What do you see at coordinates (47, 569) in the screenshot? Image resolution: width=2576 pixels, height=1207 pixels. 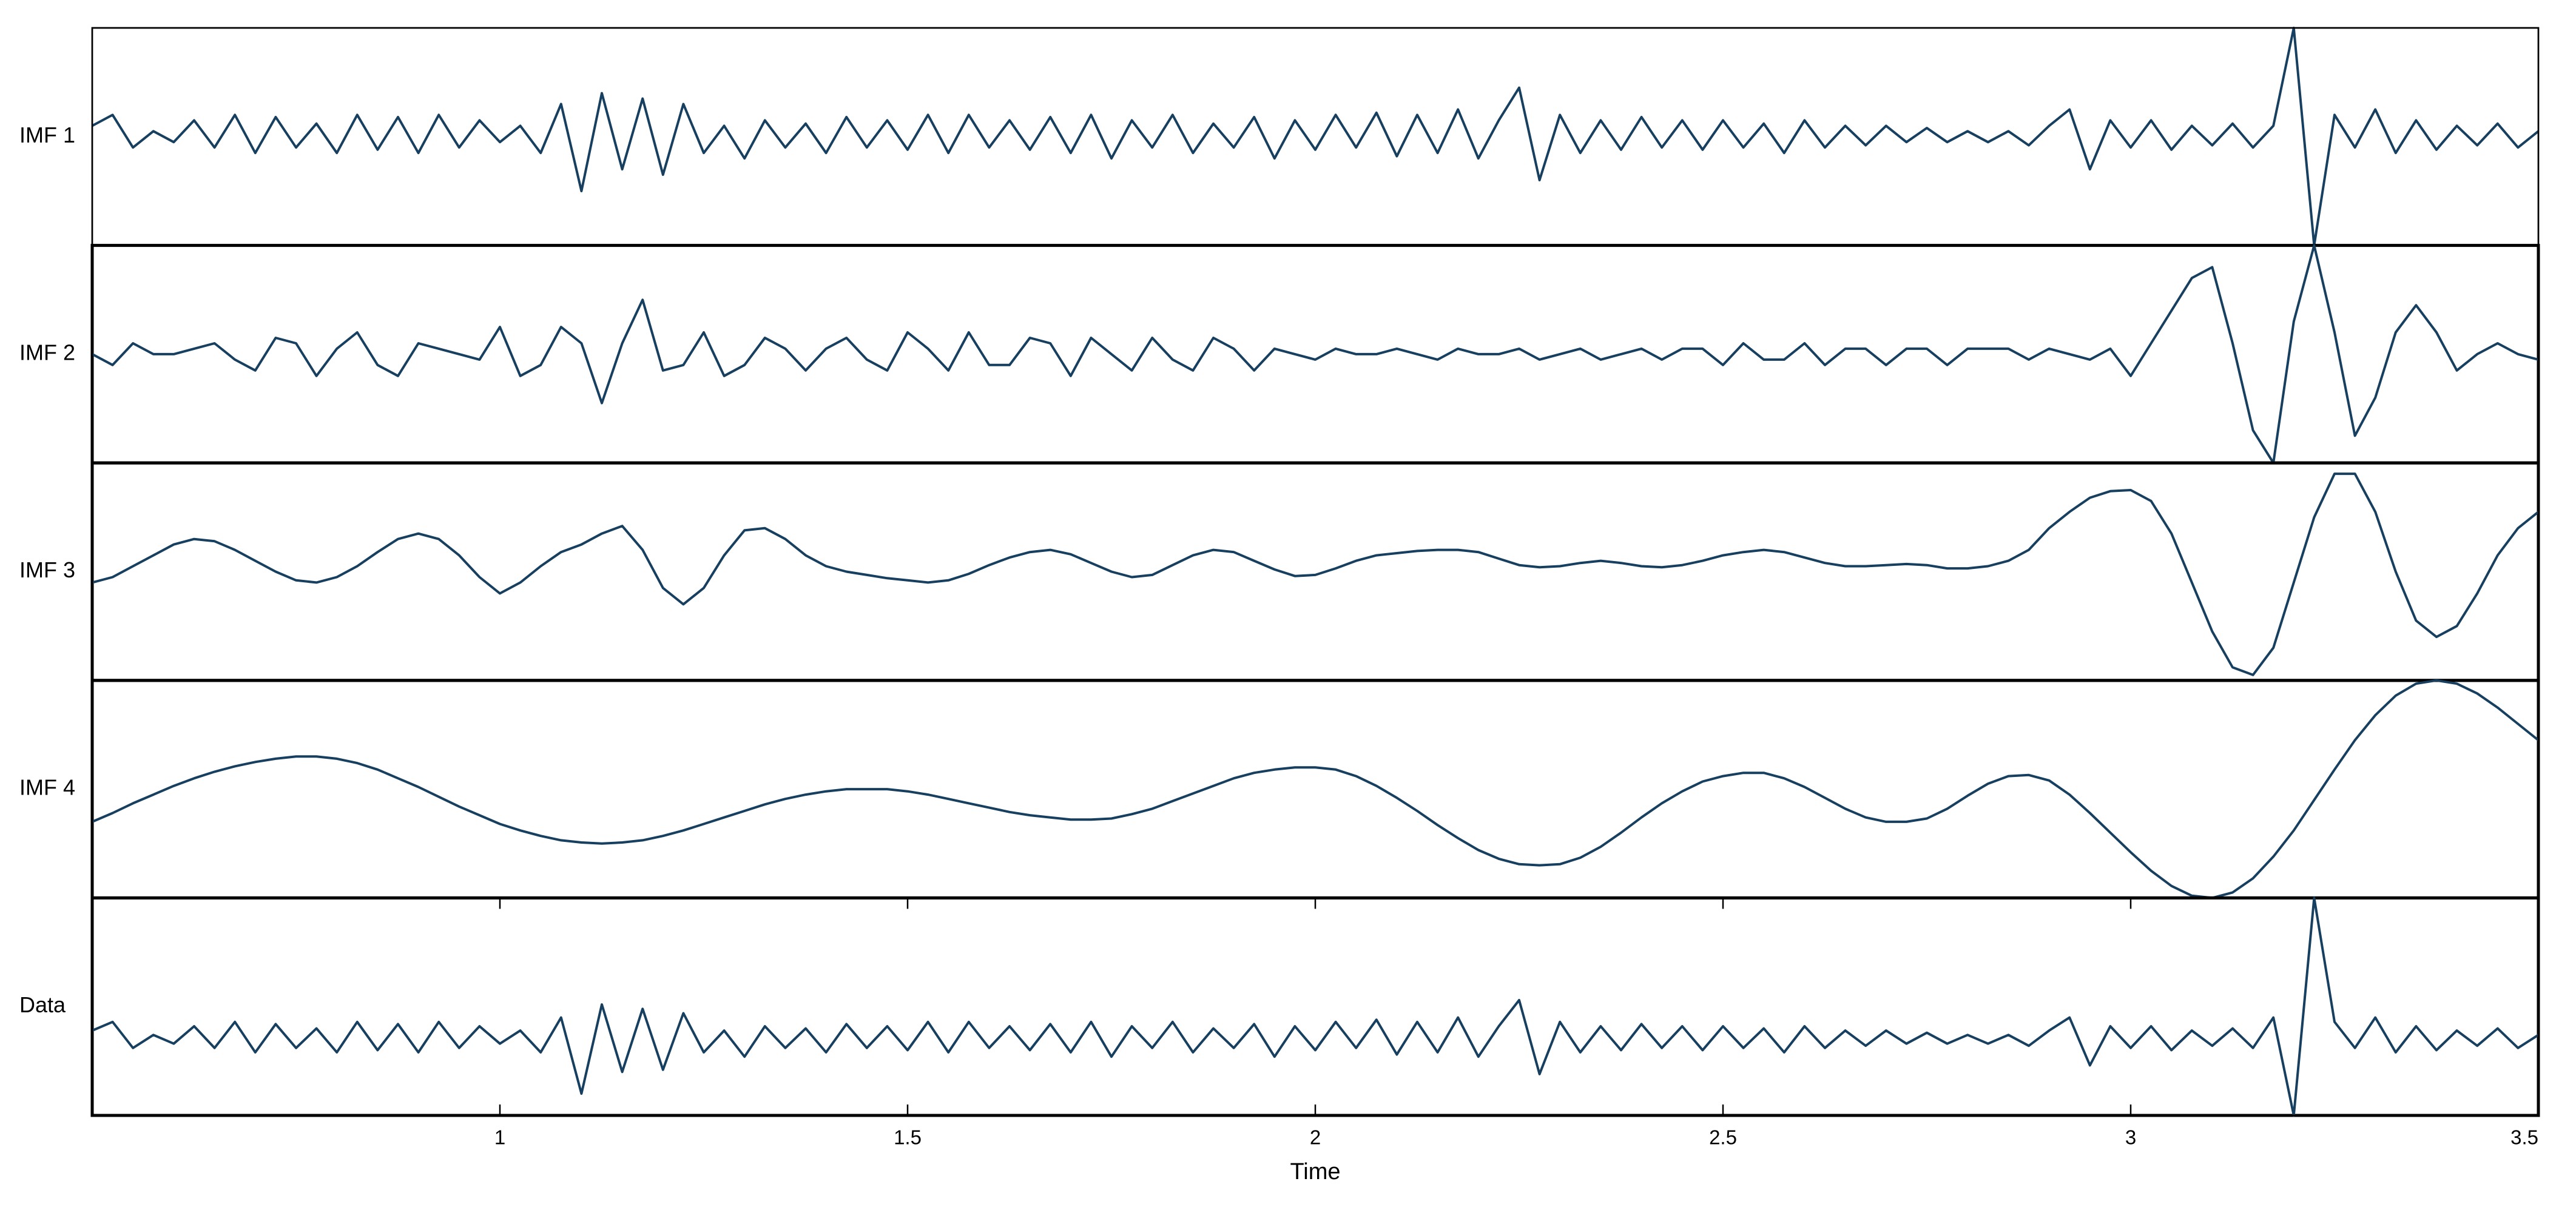 I see `panel-label: IMF 3` at bounding box center [47, 569].